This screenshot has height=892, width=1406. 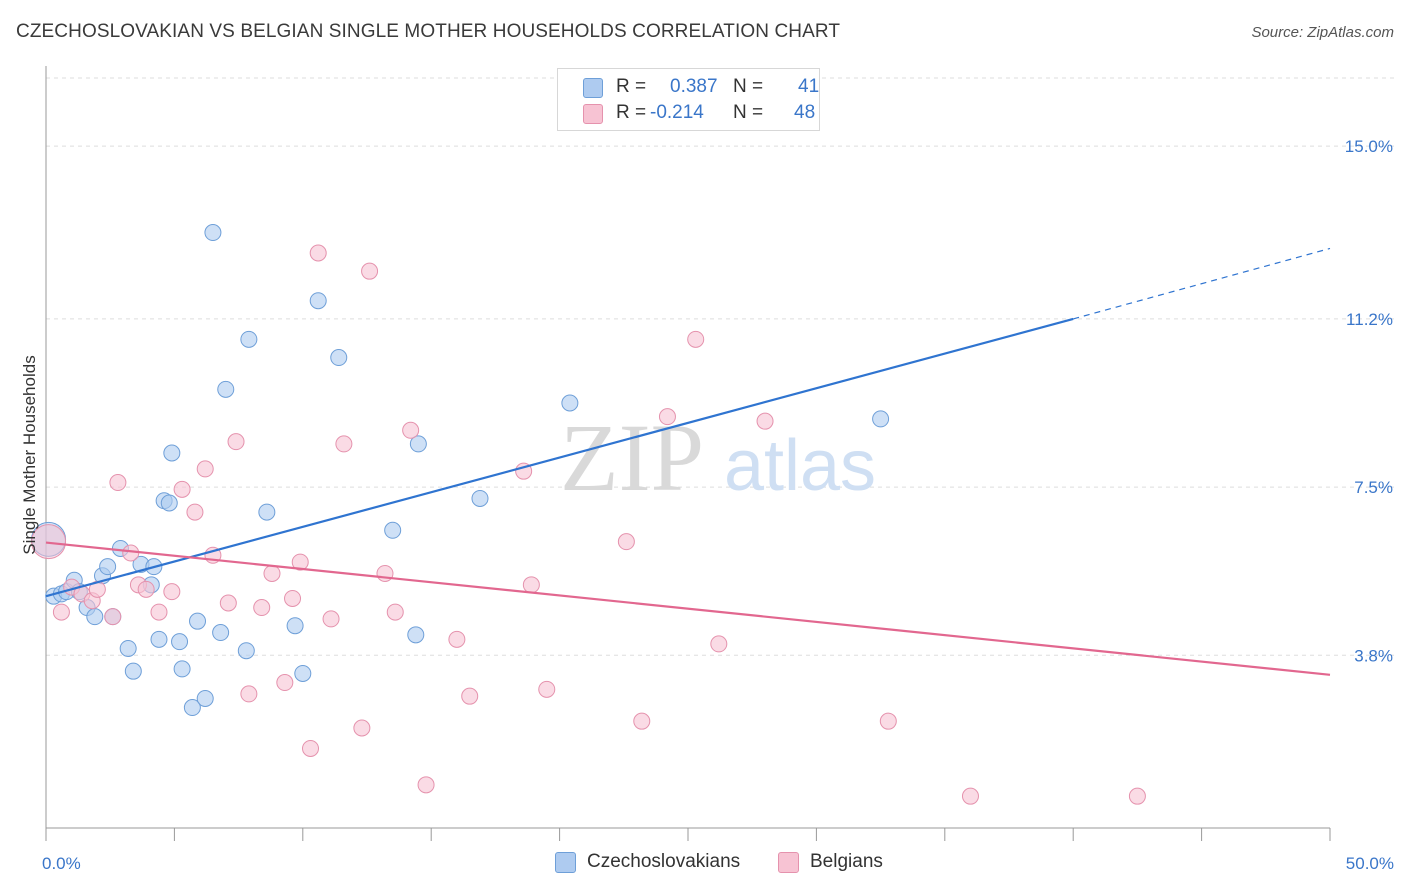 I want to click on czech-swatch, so click(x=593, y=88).